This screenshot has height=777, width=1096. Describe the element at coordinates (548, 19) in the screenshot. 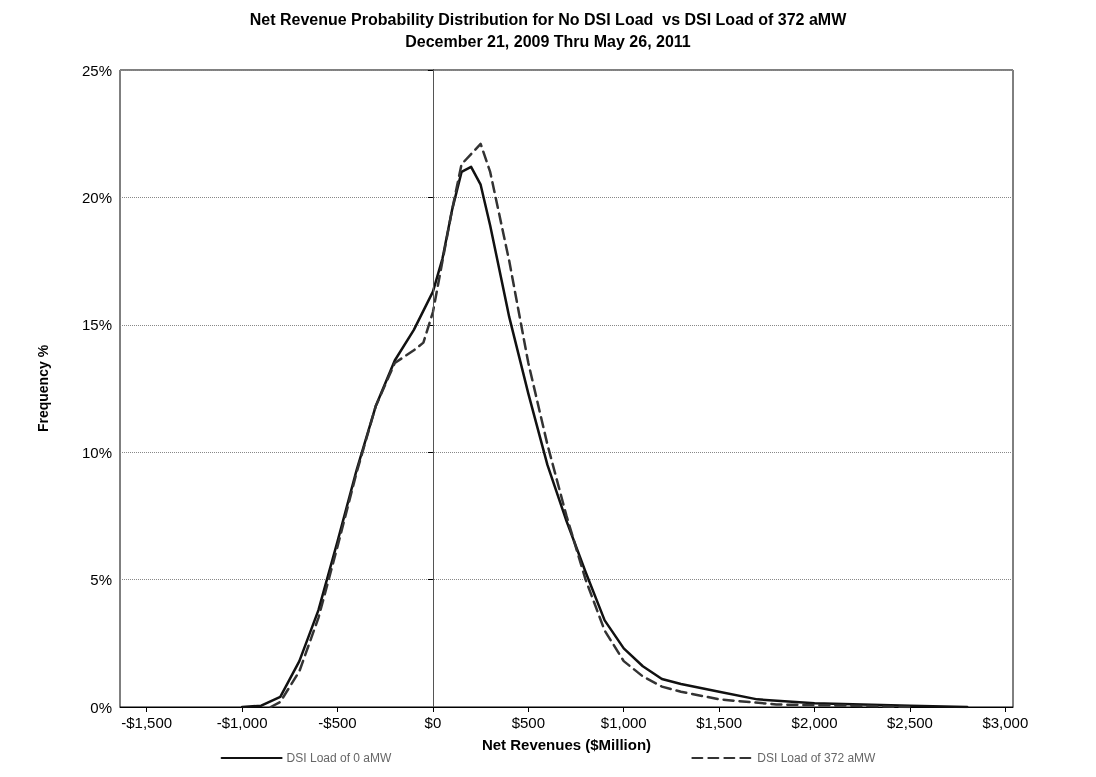

I see `chart-title: Net Revenue Probability Distribution for No DSI Load vs DSI Load of 372 aMW` at that location.